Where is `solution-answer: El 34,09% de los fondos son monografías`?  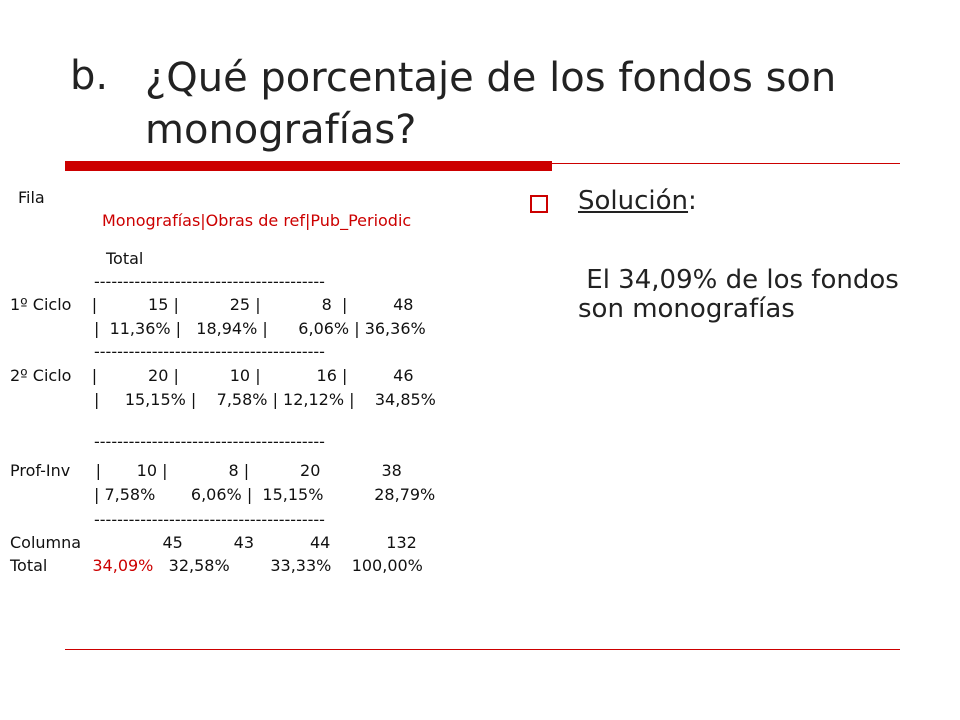
solution-answer: El 34,09% de los fondos son monografías is located at coordinates (743, 294).